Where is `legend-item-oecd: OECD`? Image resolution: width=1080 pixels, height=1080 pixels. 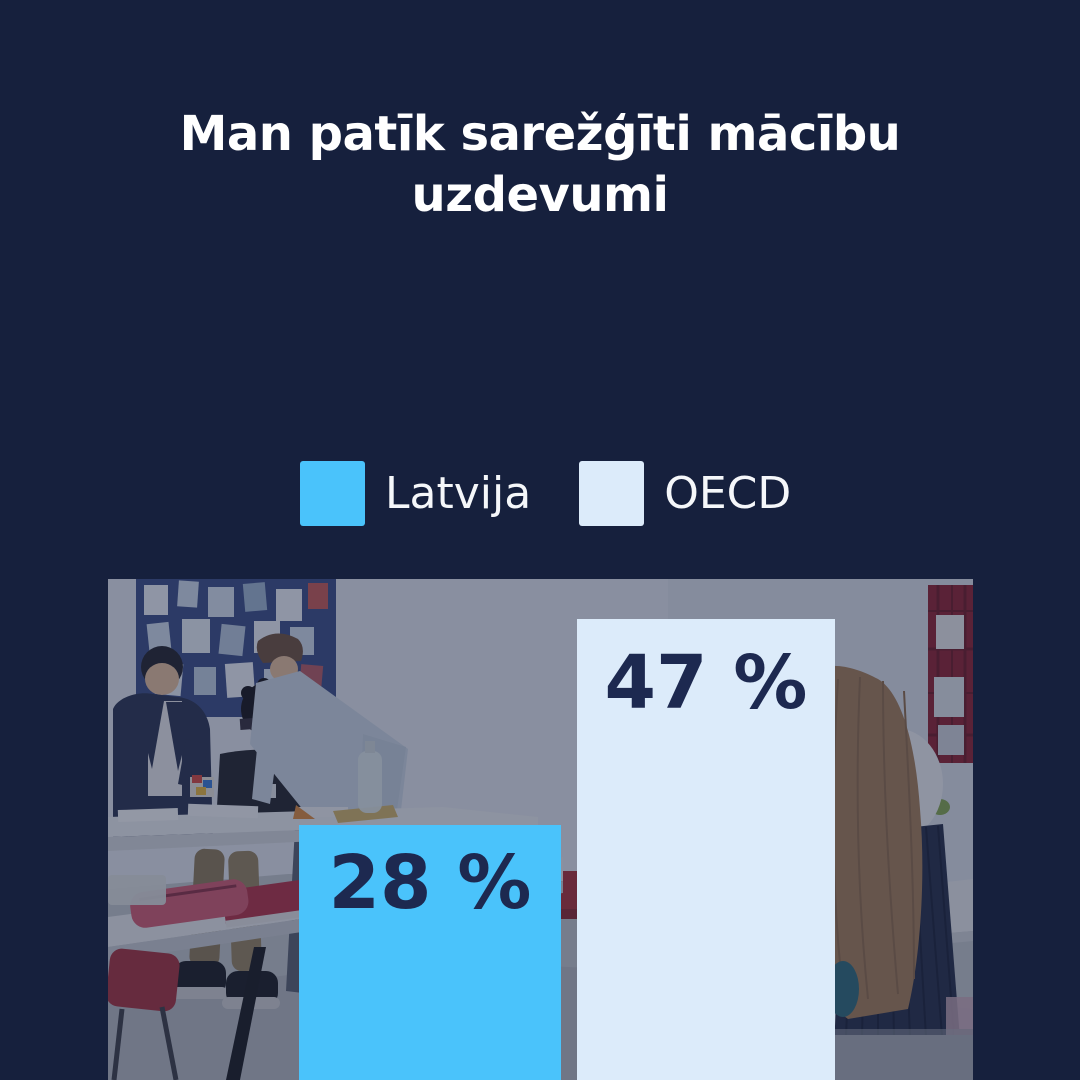
legend-item-oecd: OECD is located at coordinates (685, 493).